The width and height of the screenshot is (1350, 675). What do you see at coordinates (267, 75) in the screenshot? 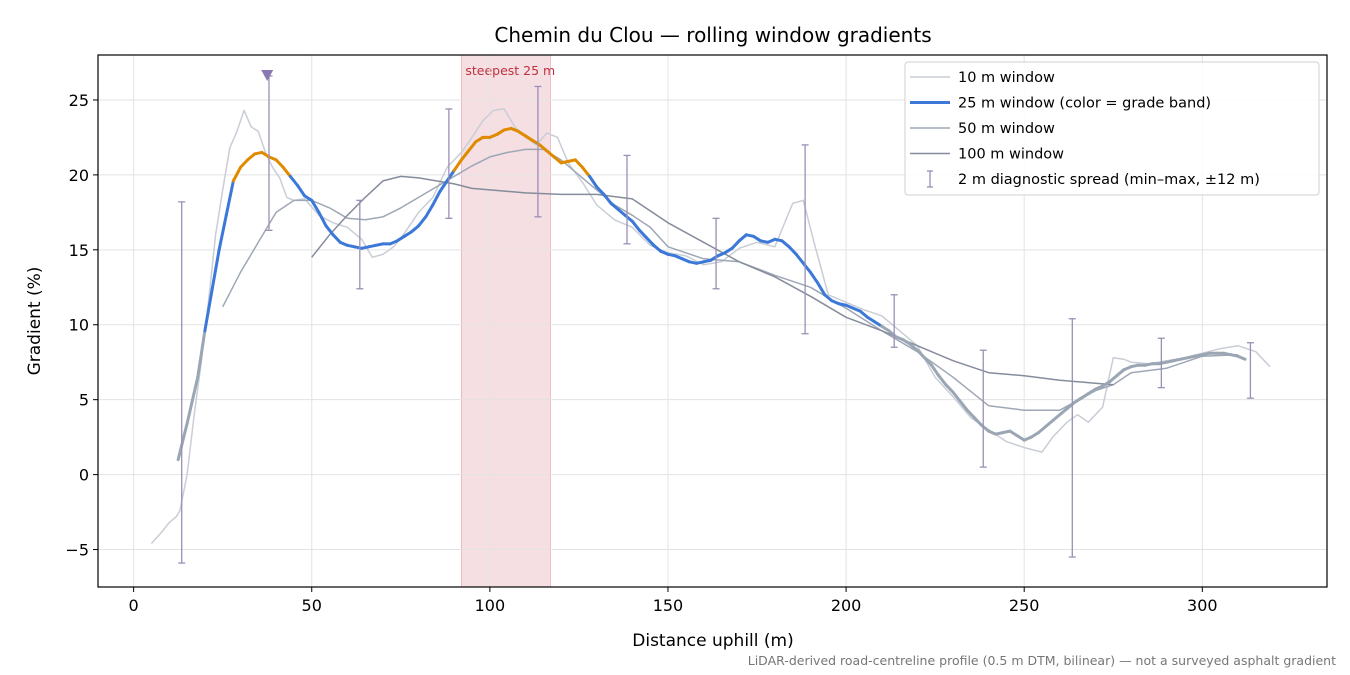
I see `peak-marker` at bounding box center [267, 75].